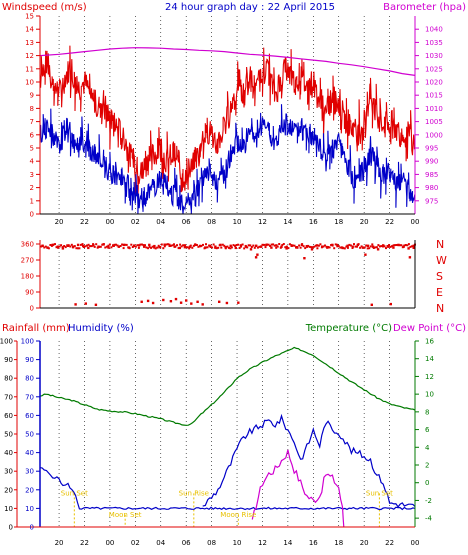 This screenshot has height=555, width=468. What do you see at coordinates (8, 360) in the screenshot?
I see `rainfall-tick-label: 90` at bounding box center [8, 360].